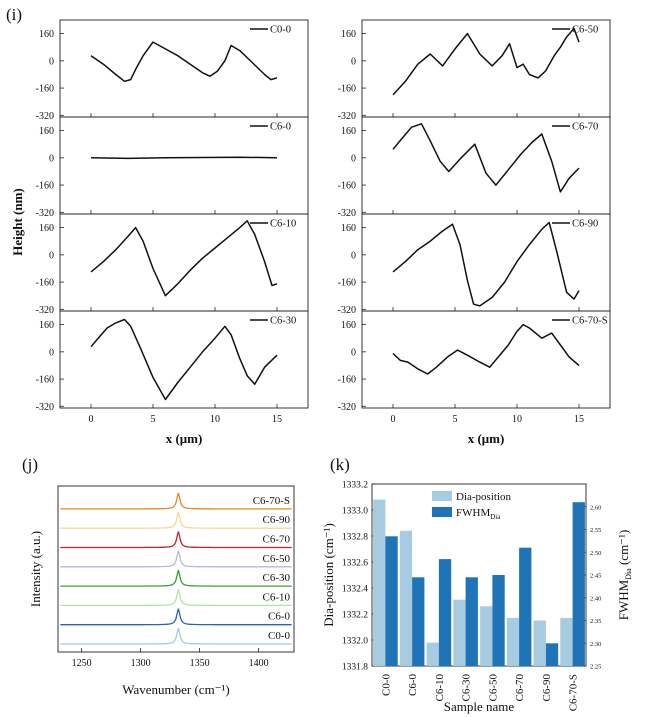 This screenshot has height=717, width=661. Describe the element at coordinates (355, 512) in the screenshot. I see `y-tick-label: 1333.0` at that location.